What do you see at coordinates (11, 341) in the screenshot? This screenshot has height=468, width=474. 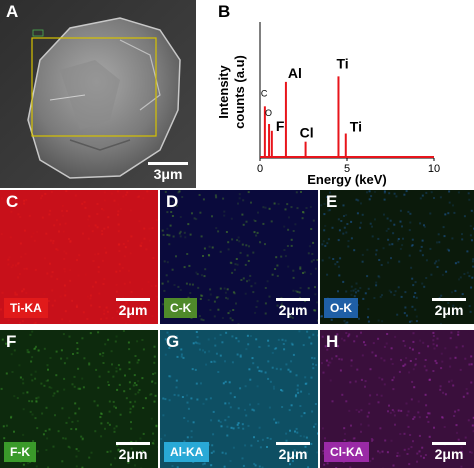 I see `panel-letter-f: F` at bounding box center [11, 341].